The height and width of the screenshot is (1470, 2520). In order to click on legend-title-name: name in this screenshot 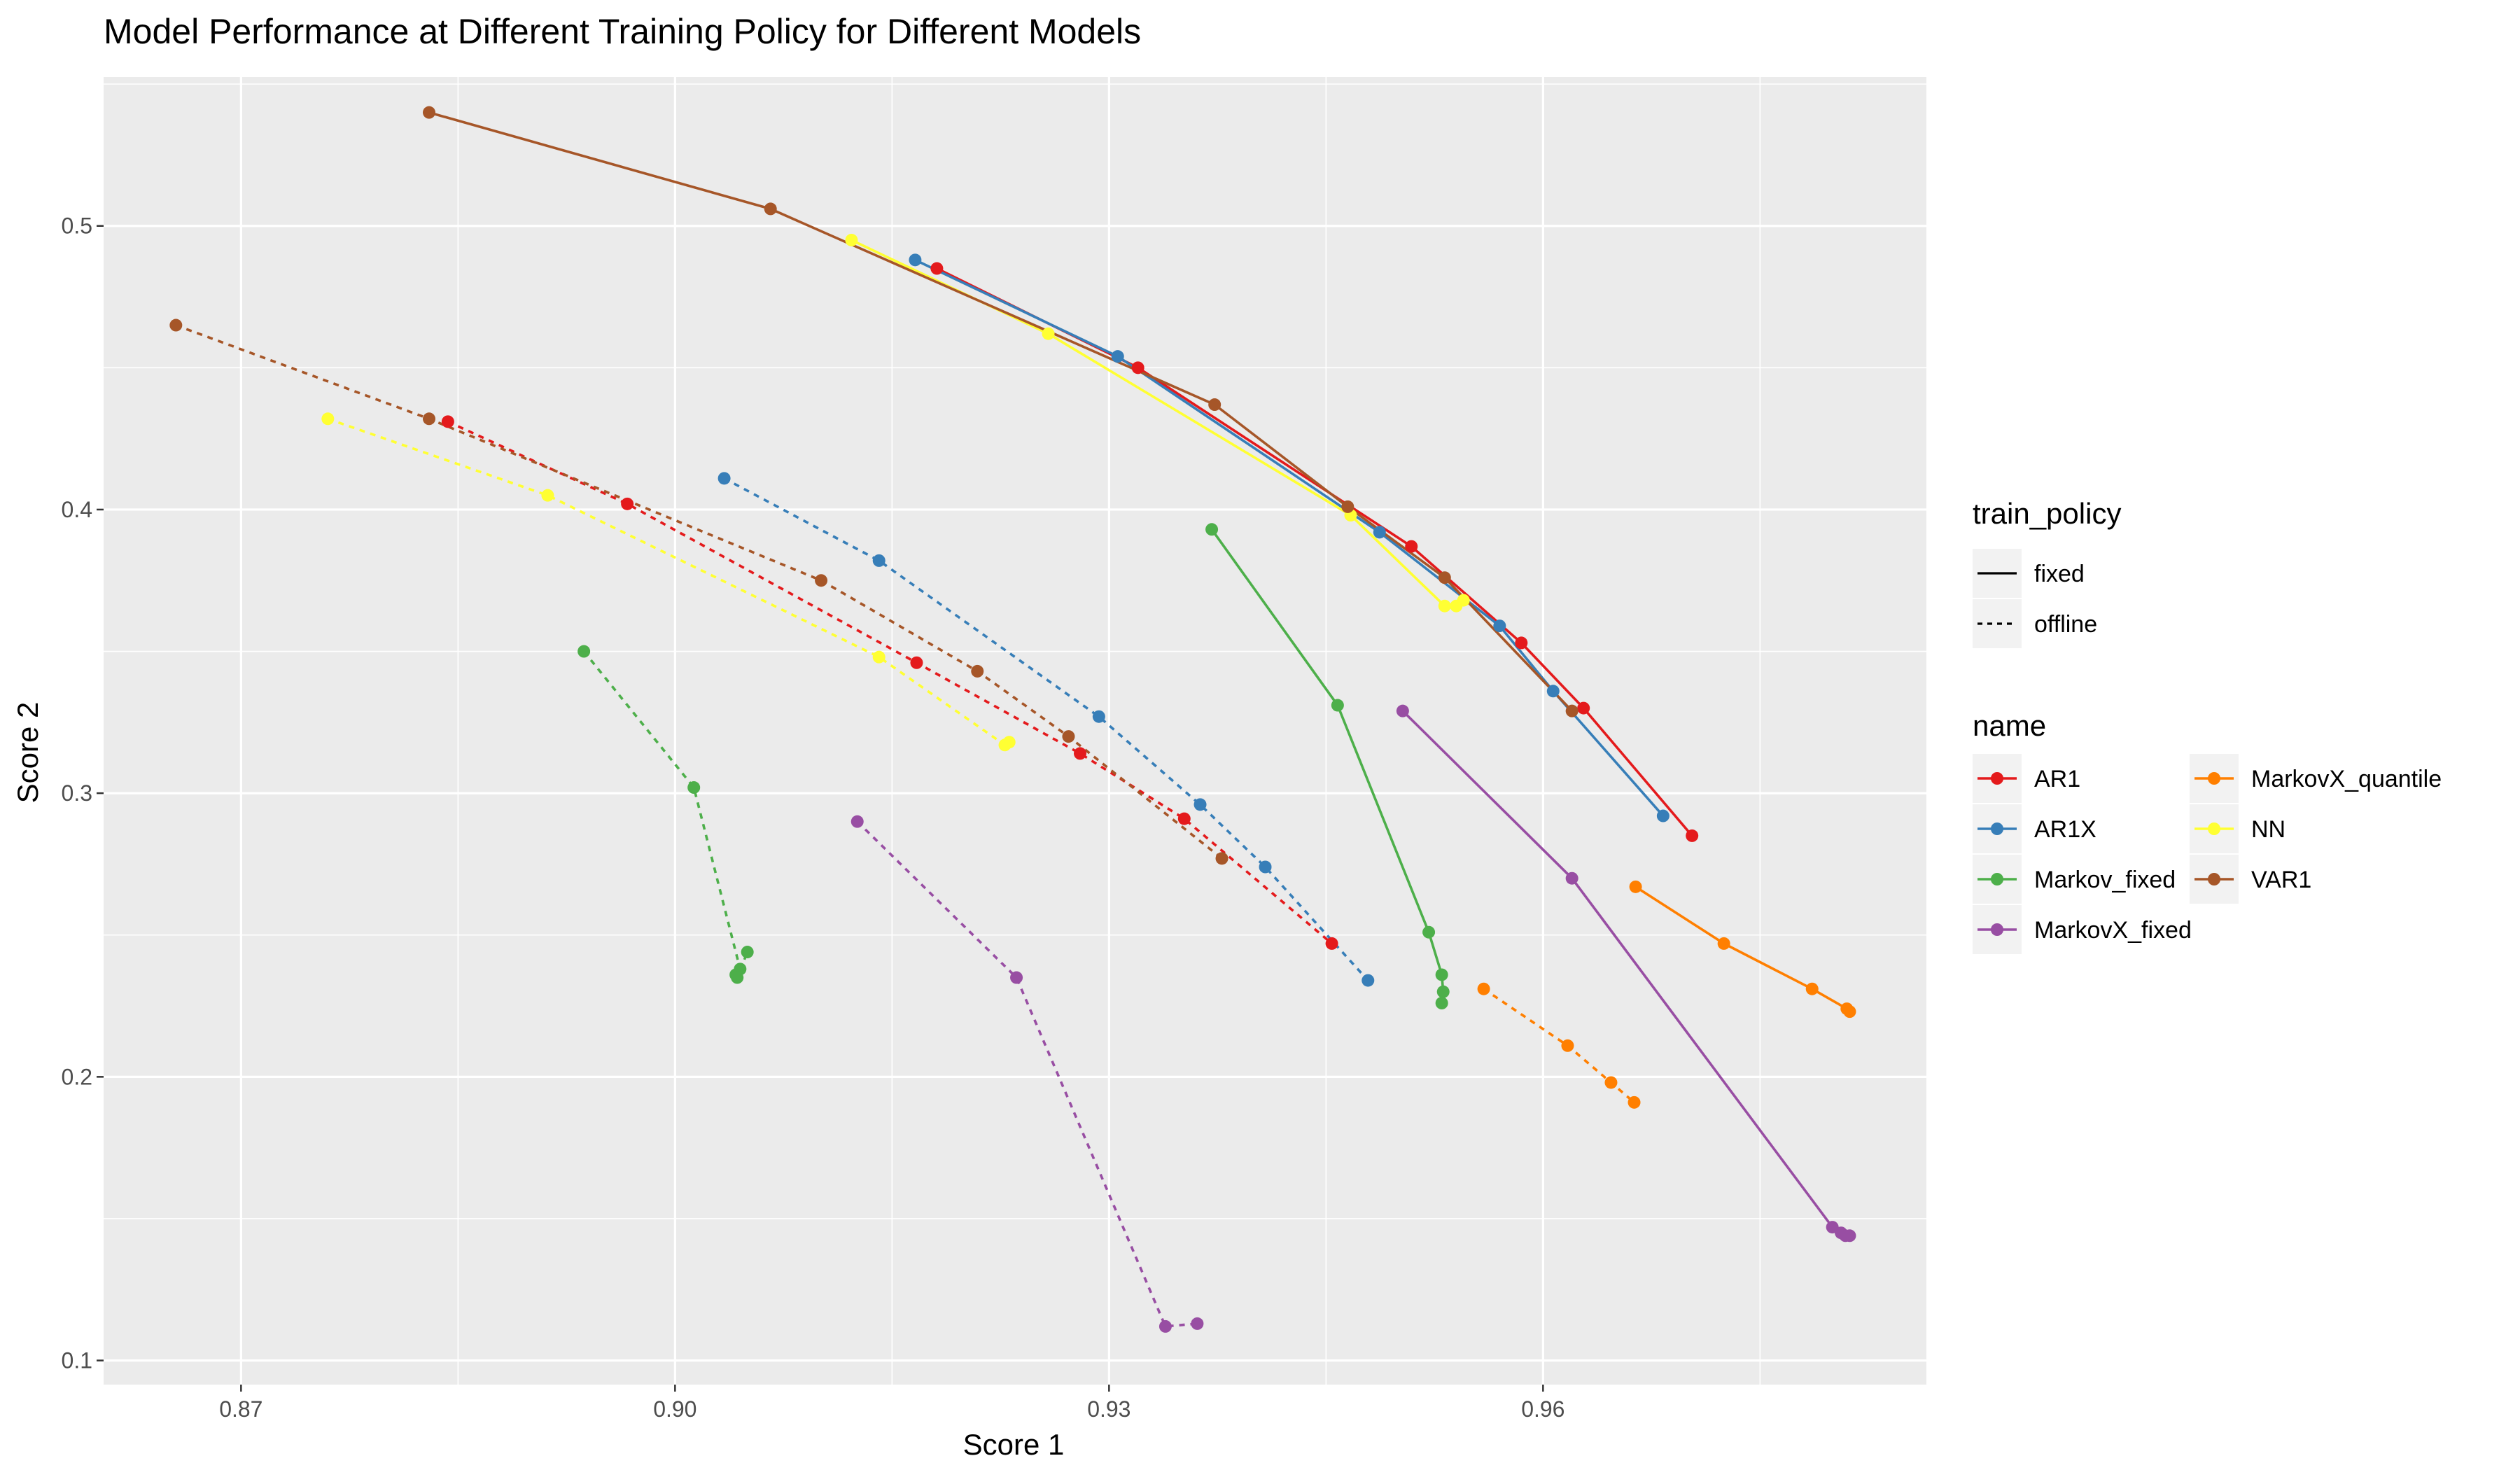, I will do `click(2009, 725)`.